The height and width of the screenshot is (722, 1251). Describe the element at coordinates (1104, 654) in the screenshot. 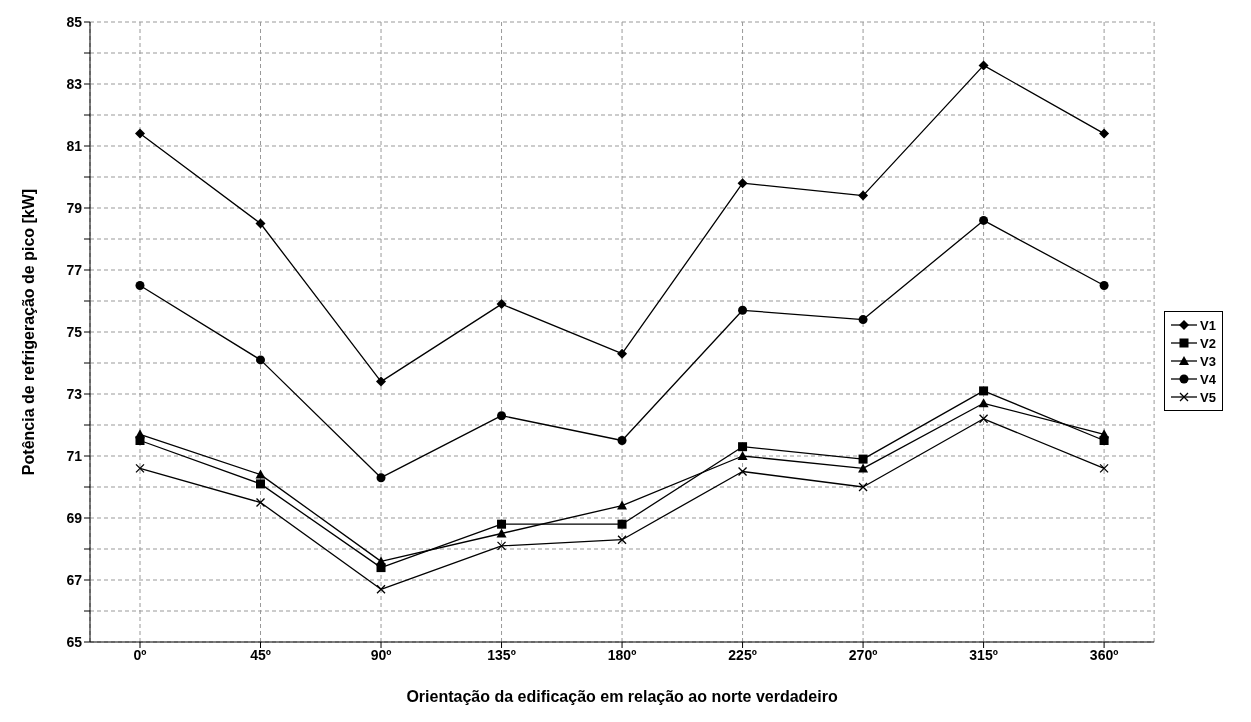

I see `x-tick-label: 360º` at that location.